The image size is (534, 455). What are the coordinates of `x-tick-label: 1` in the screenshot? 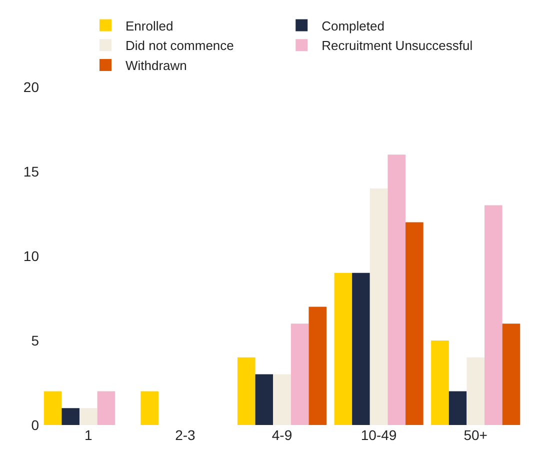 It's located at (88, 435).